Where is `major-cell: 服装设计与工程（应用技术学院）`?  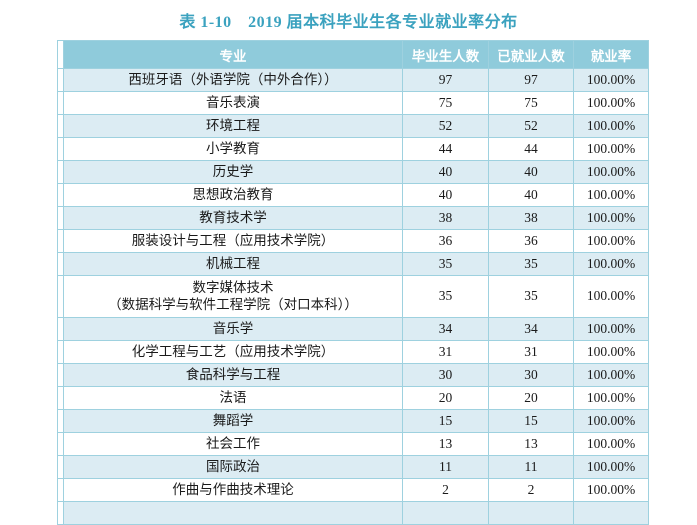
major-cell: 服装设计与工程（应用技术学院） is located at coordinates (233, 241).